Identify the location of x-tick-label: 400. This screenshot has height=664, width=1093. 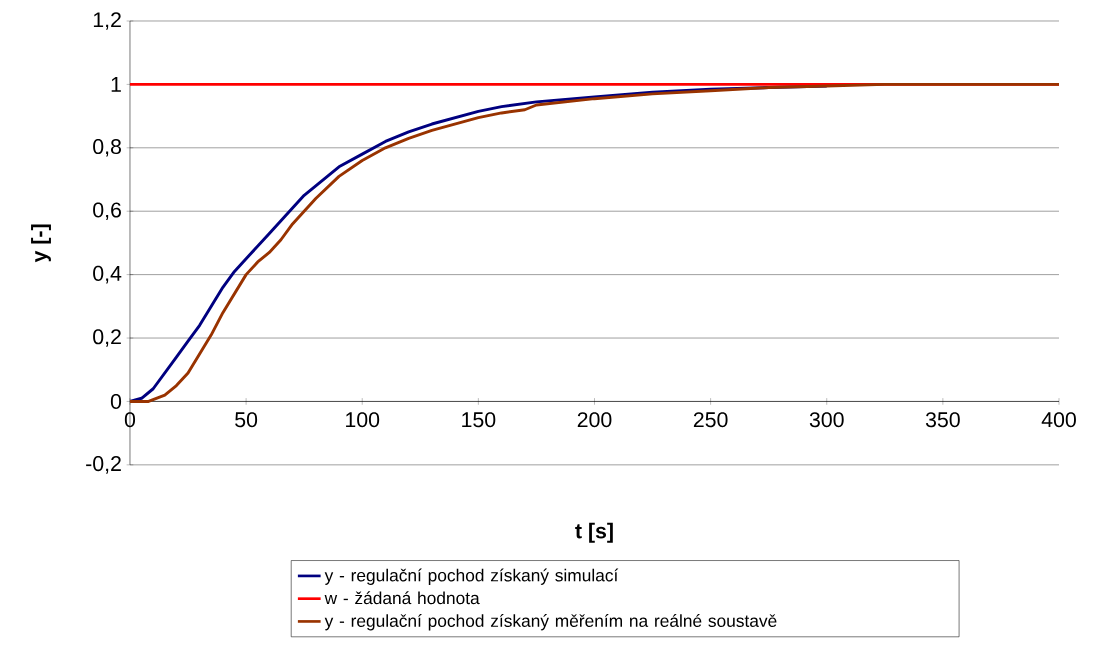
(1058, 420).